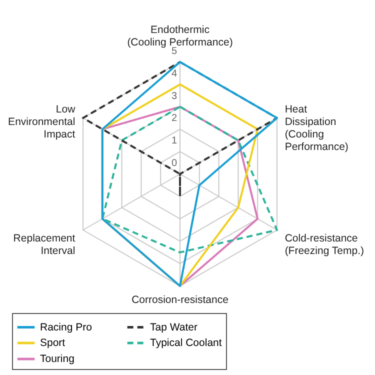 The image size is (375, 375). What do you see at coordinates (174, 118) in the screenshot?
I see `y-tick-label: 2` at bounding box center [174, 118].